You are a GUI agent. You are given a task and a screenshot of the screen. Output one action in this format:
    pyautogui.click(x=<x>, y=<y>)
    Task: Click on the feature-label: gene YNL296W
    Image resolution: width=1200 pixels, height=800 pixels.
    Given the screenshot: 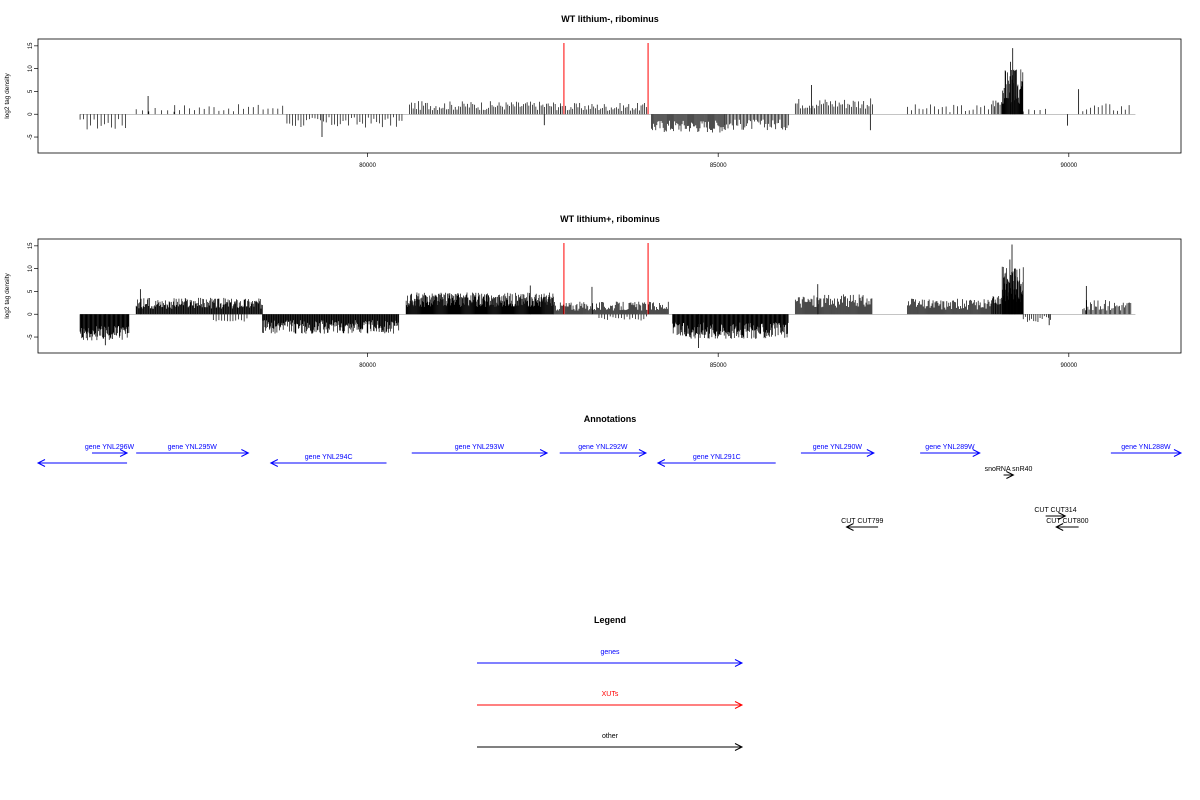 What is the action you would take?
    pyautogui.click(x=110, y=447)
    